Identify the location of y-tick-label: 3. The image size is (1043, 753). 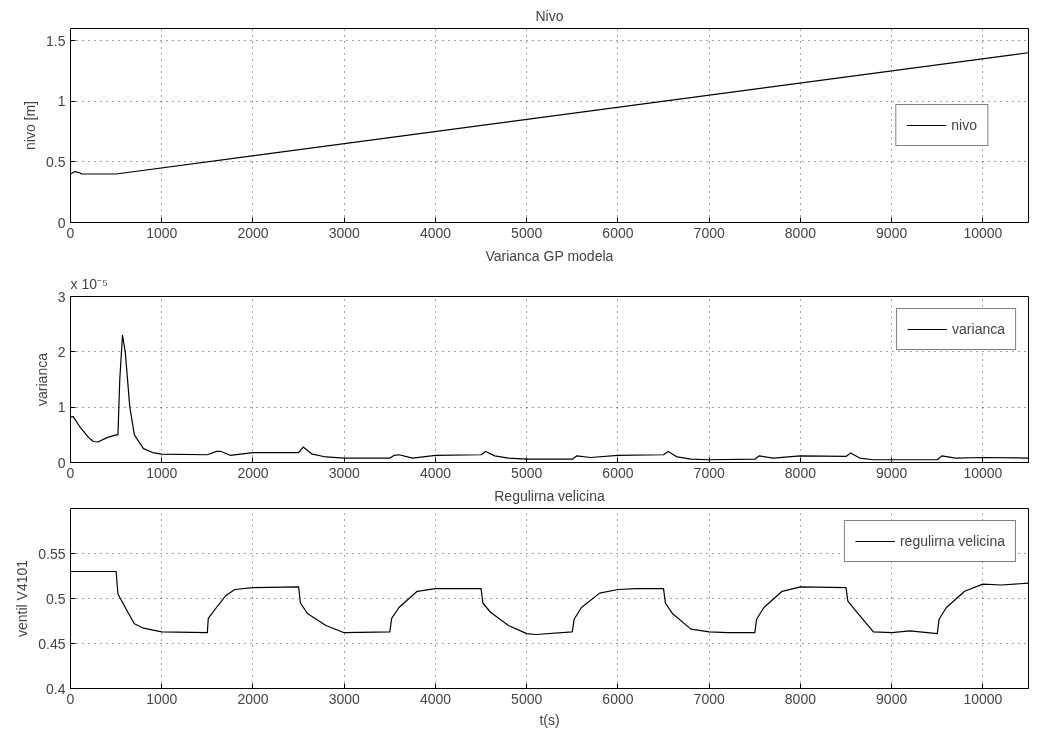
(61, 296).